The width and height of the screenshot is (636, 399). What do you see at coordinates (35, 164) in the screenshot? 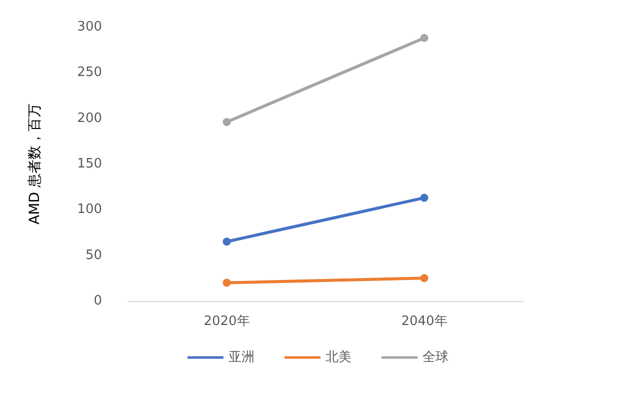
I see `y-axis-title: AMD 患者数，百万` at bounding box center [35, 164].